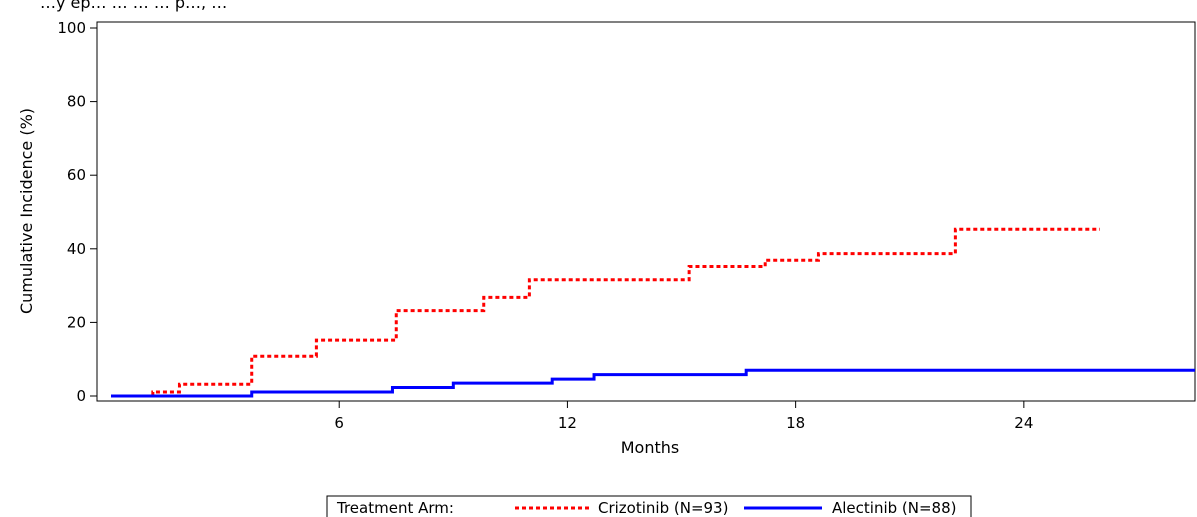  I want to click on x-axis-title: Months, so click(650, 447).